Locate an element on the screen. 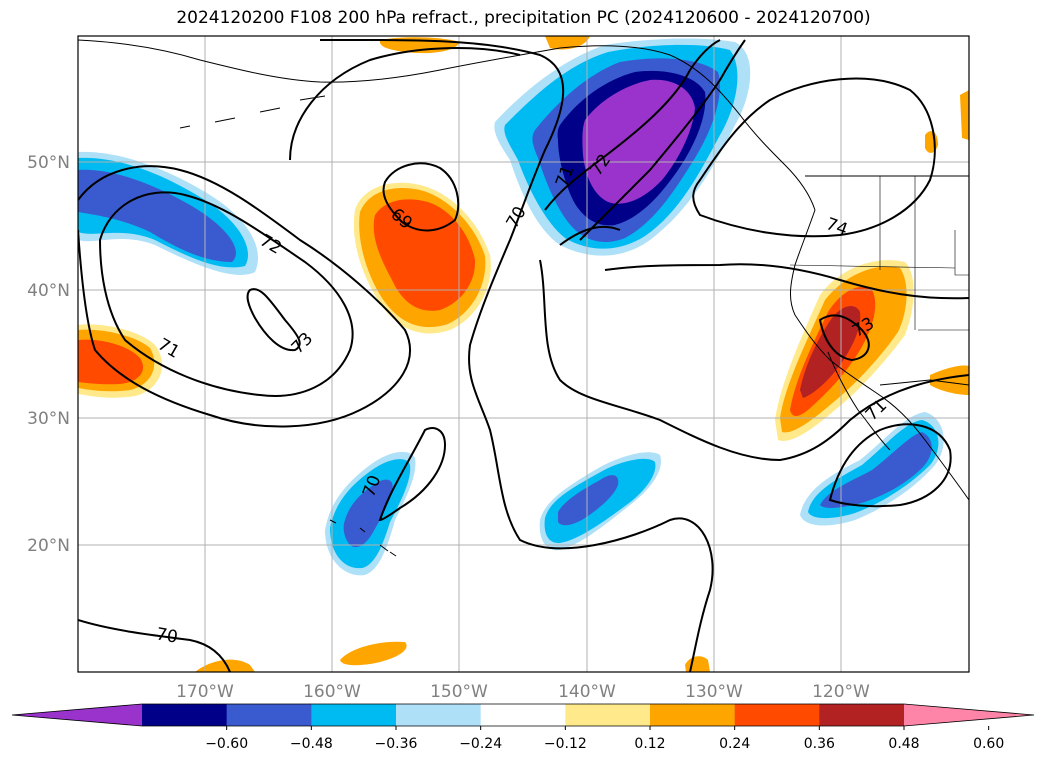 This screenshot has height=765, width=1047. contour-71-b is located at coordinates (632, 125).